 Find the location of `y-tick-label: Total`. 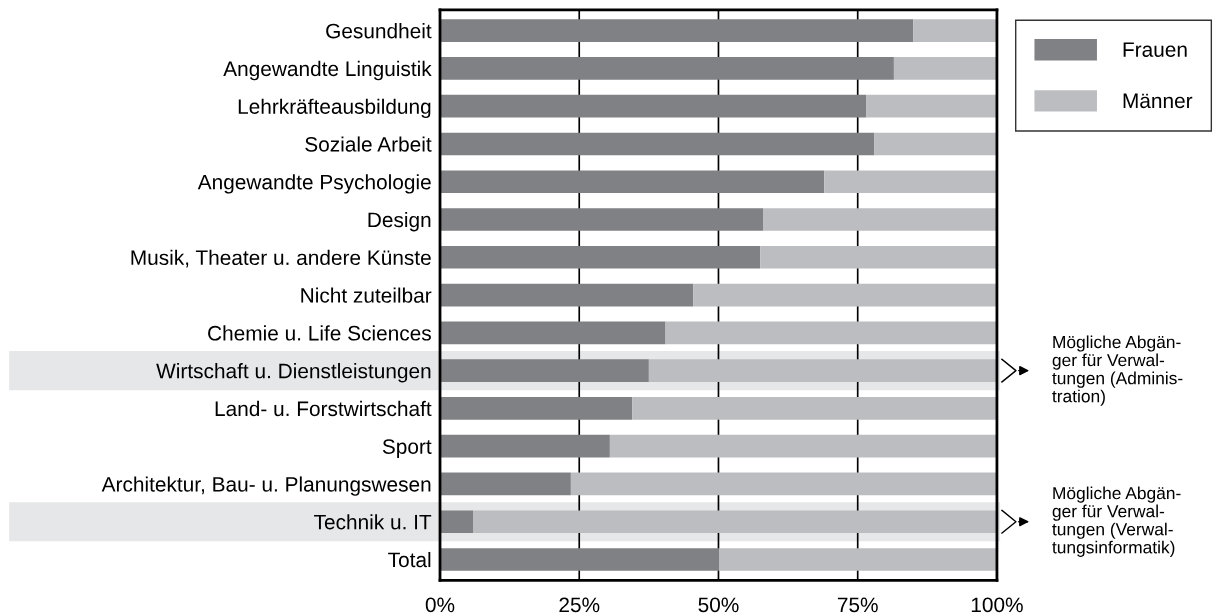

y-tick-label: Total is located at coordinates (409, 559).